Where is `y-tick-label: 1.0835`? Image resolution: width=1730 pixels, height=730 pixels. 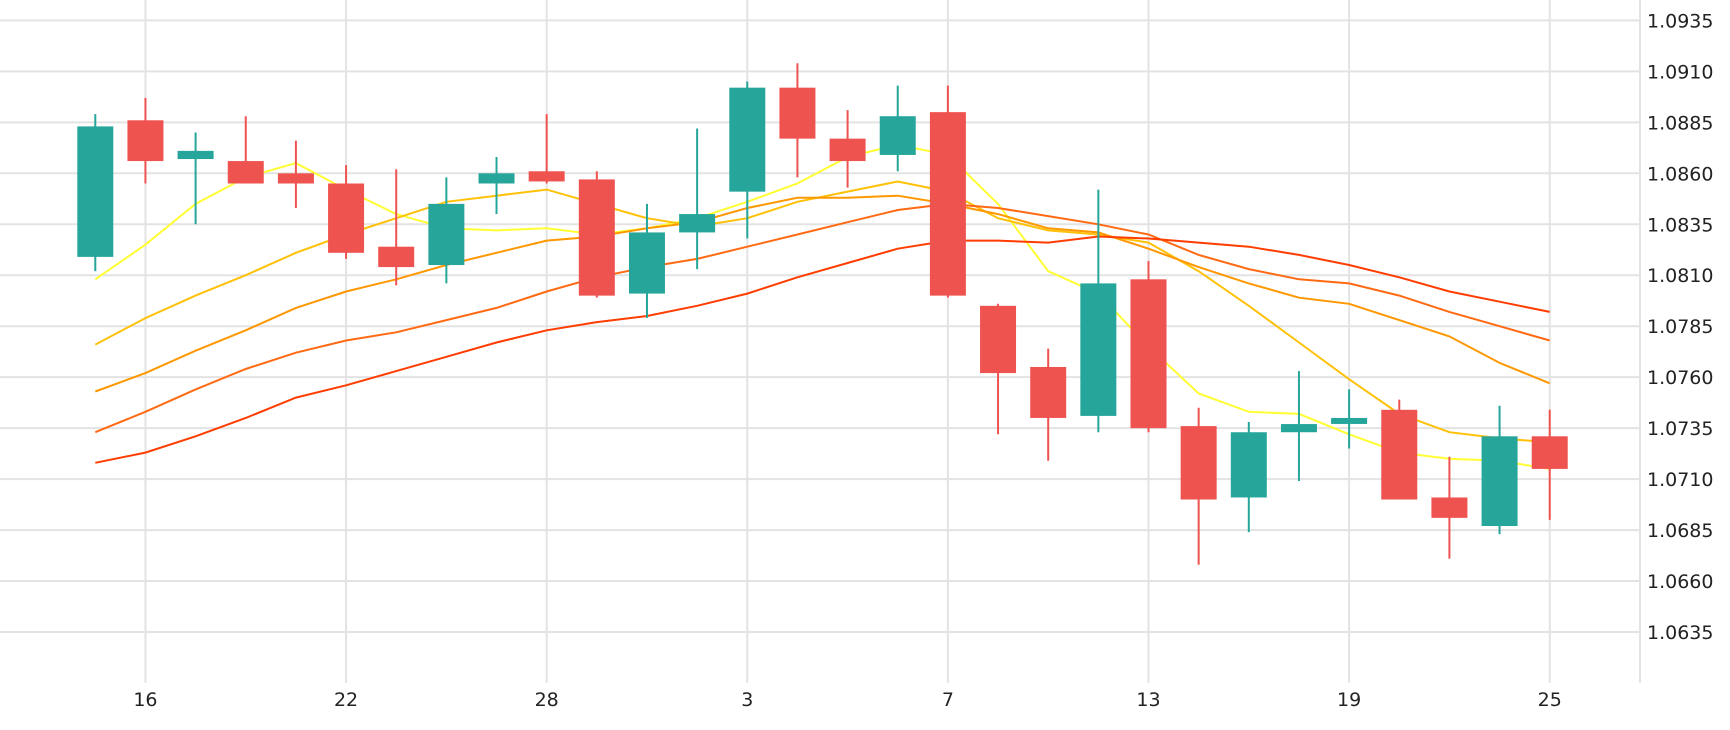 y-tick-label: 1.0835 is located at coordinates (1680, 225).